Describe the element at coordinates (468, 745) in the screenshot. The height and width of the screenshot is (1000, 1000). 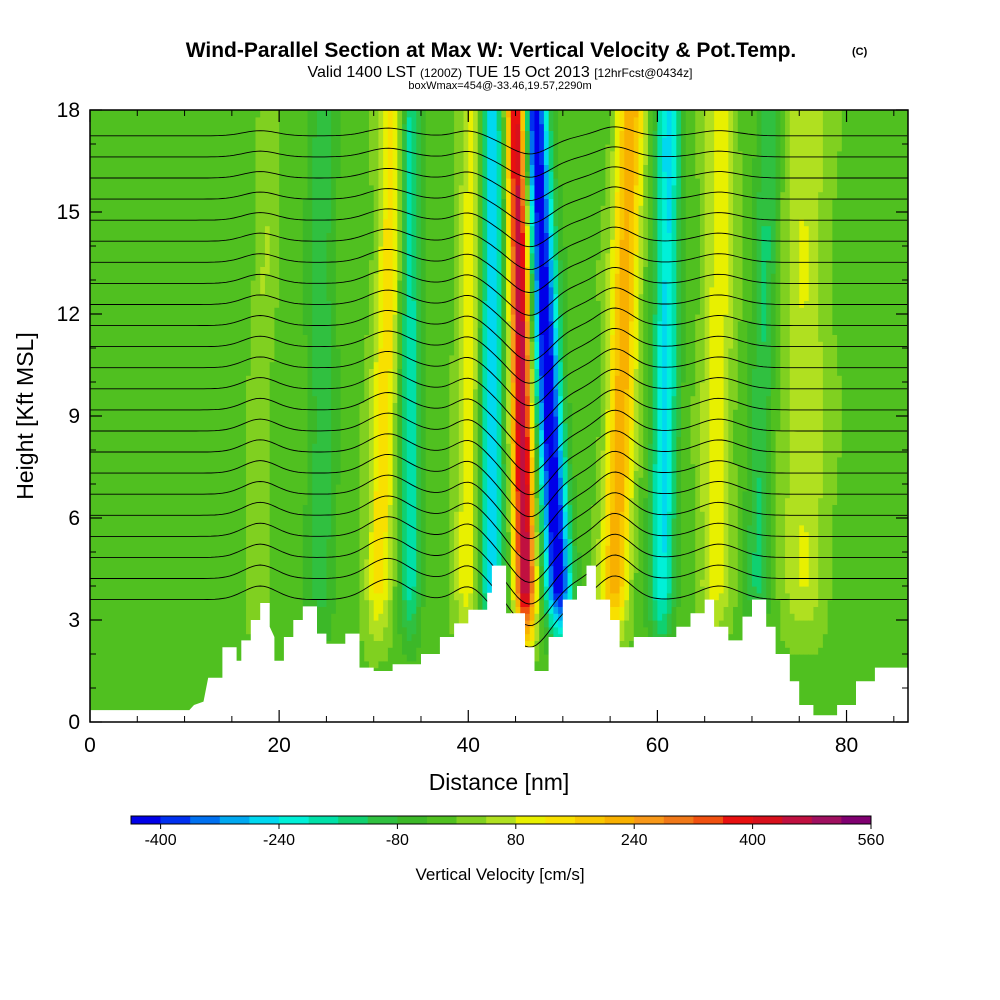
I see `x-tick-label: 40` at that location.